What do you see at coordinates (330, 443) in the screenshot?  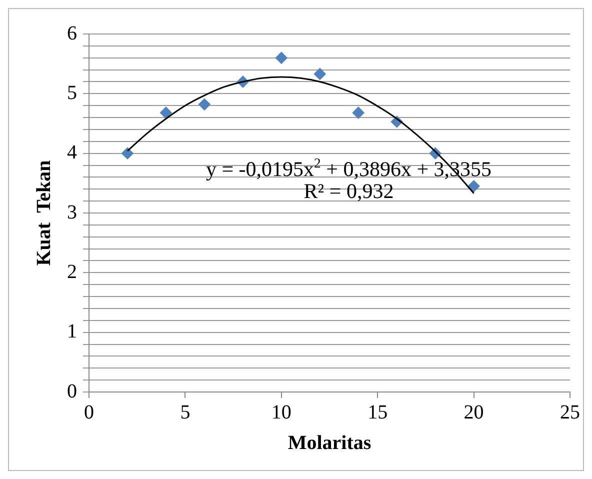 I see `x-axis-title: Molaritas` at bounding box center [330, 443].